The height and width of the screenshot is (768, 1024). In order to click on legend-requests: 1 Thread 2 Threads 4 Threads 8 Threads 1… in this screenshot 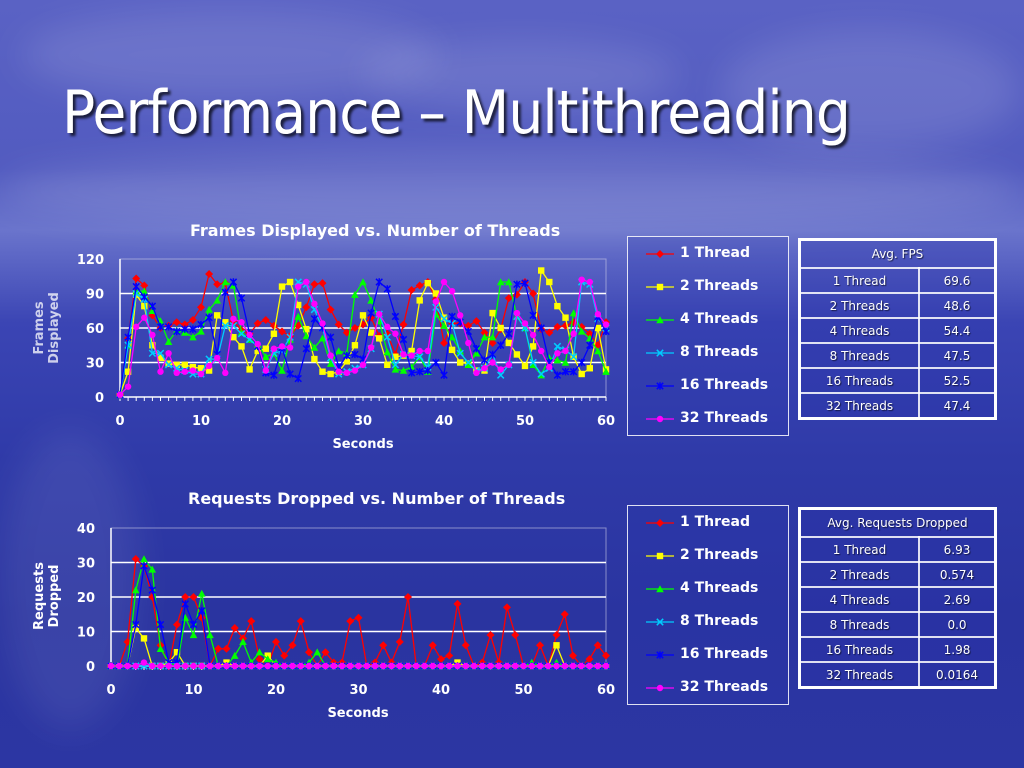, I will do `click(708, 605)`.